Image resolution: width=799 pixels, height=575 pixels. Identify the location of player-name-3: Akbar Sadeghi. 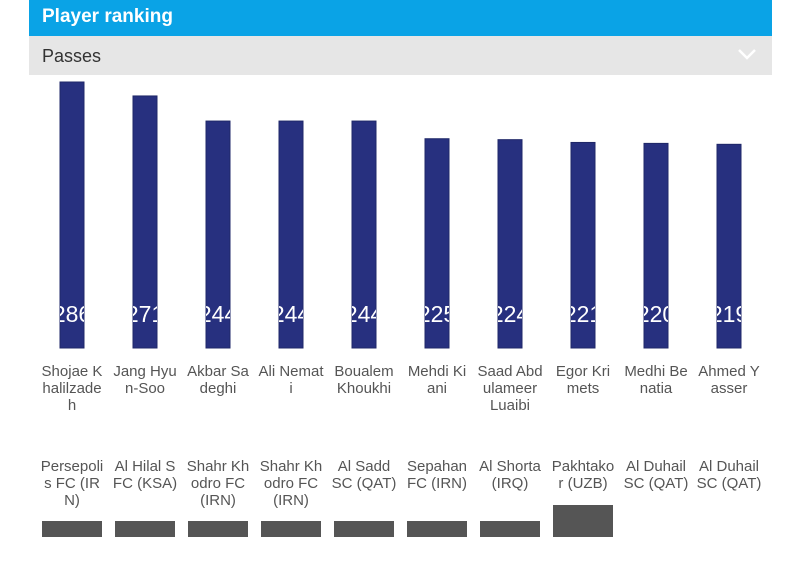
(218, 380).